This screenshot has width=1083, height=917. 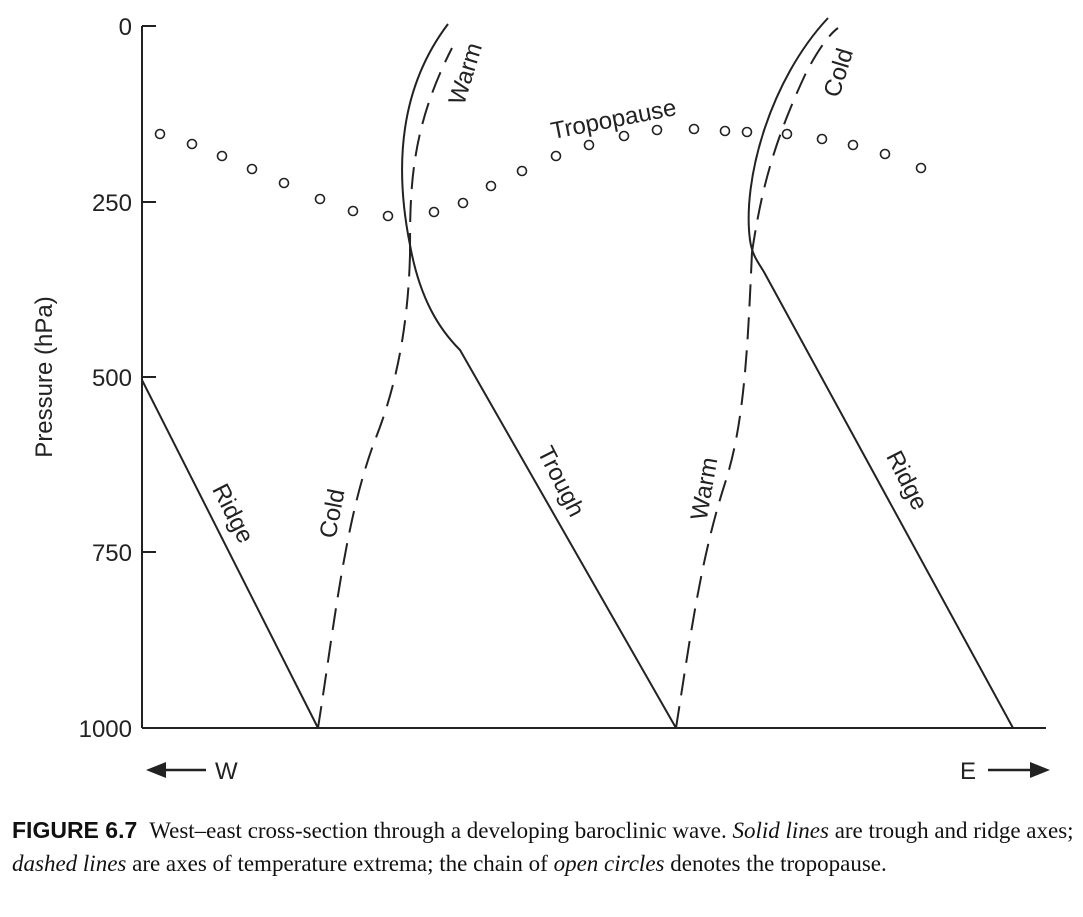 I want to click on caption-text-4: denotes the tropopause., so click(x=775, y=863).